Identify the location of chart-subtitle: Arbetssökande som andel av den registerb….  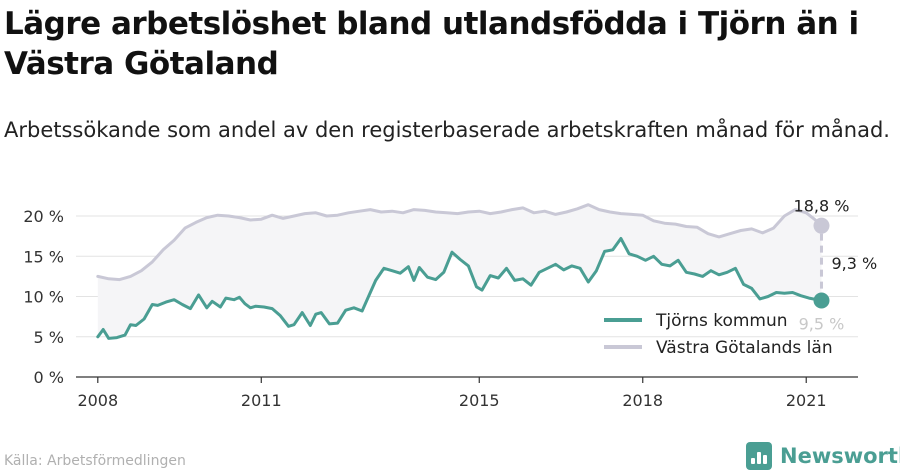
(447, 130).